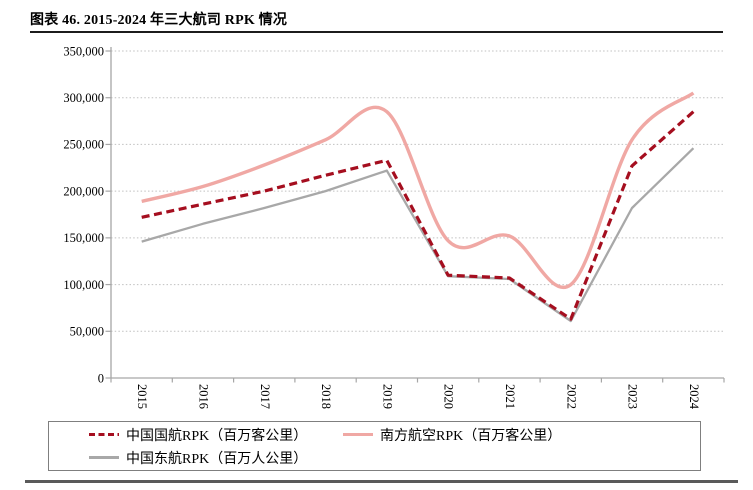  Describe the element at coordinates (83, 145) in the screenshot. I see `svg-text: 250,000` at that location.